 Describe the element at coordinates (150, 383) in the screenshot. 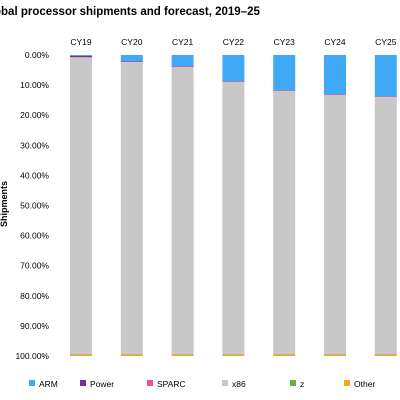

I see `legend-swatch-sparc` at that location.